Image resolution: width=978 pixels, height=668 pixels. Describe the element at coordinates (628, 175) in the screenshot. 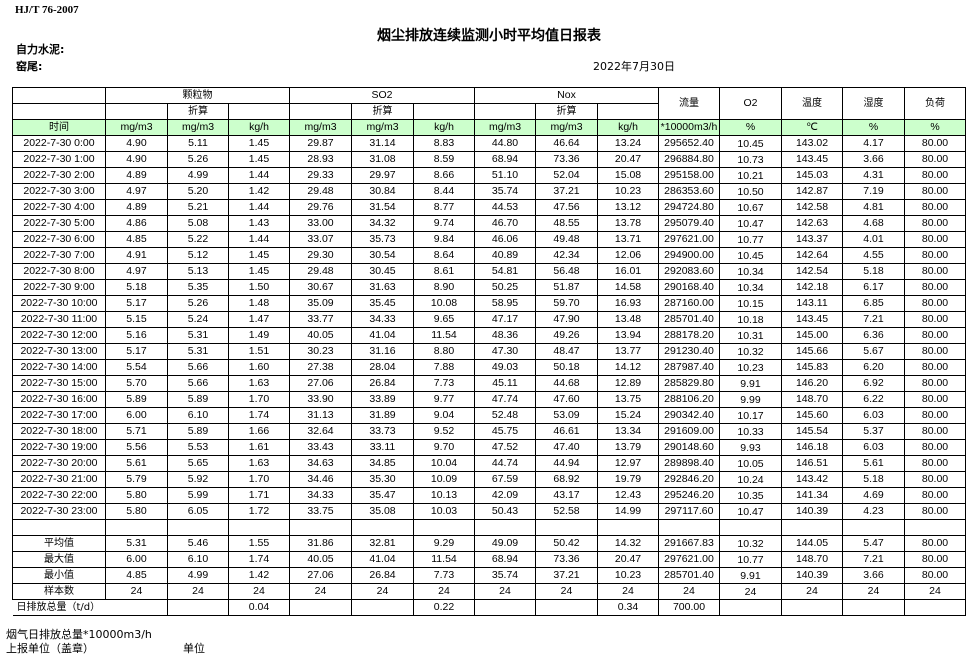

I see `value-cell: 15.08` at that location.